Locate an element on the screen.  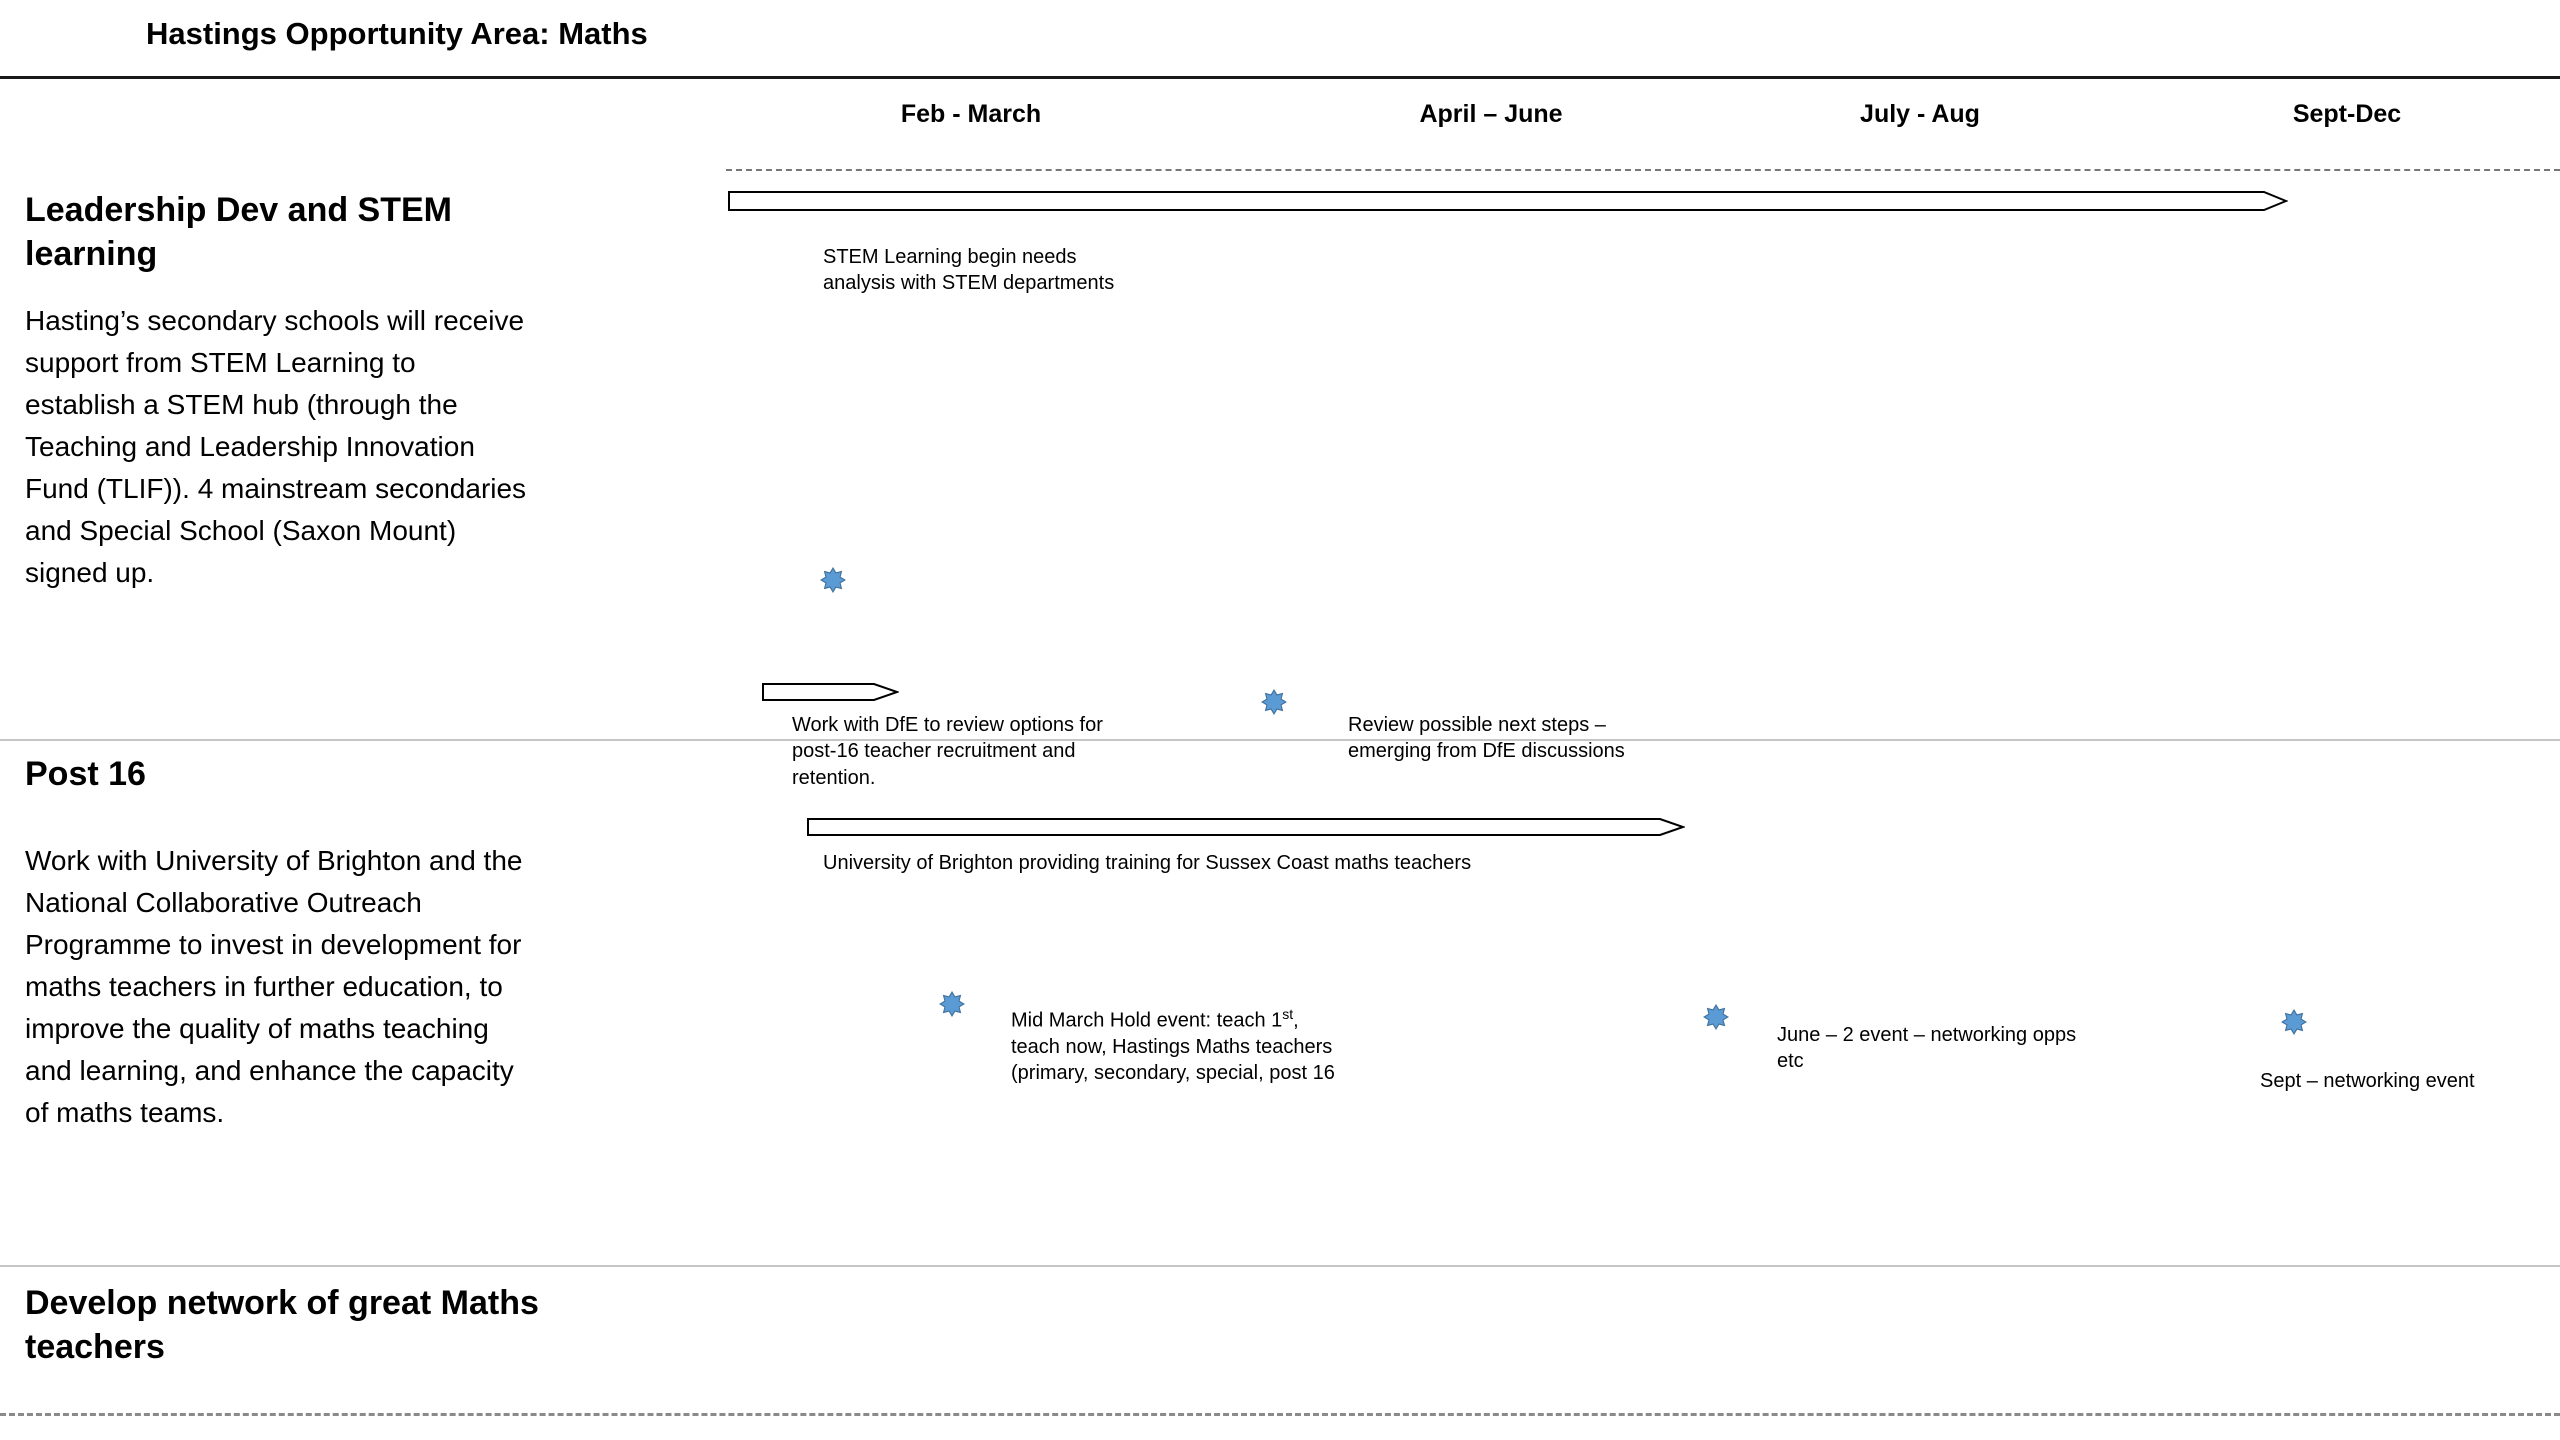
timeline-header-sept-dec: Sept-Dec is located at coordinates (2347, 114).